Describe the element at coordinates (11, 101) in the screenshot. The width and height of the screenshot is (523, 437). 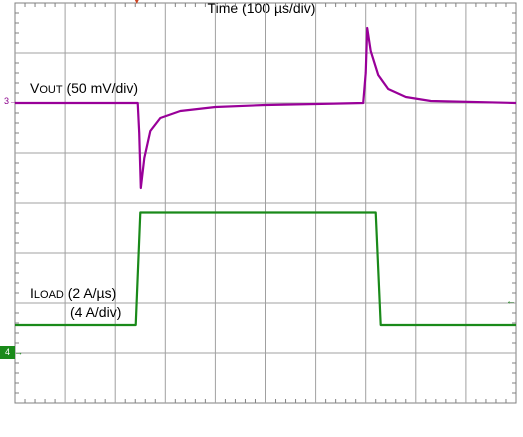
I see `ch3-level-marker: 3→` at that location.